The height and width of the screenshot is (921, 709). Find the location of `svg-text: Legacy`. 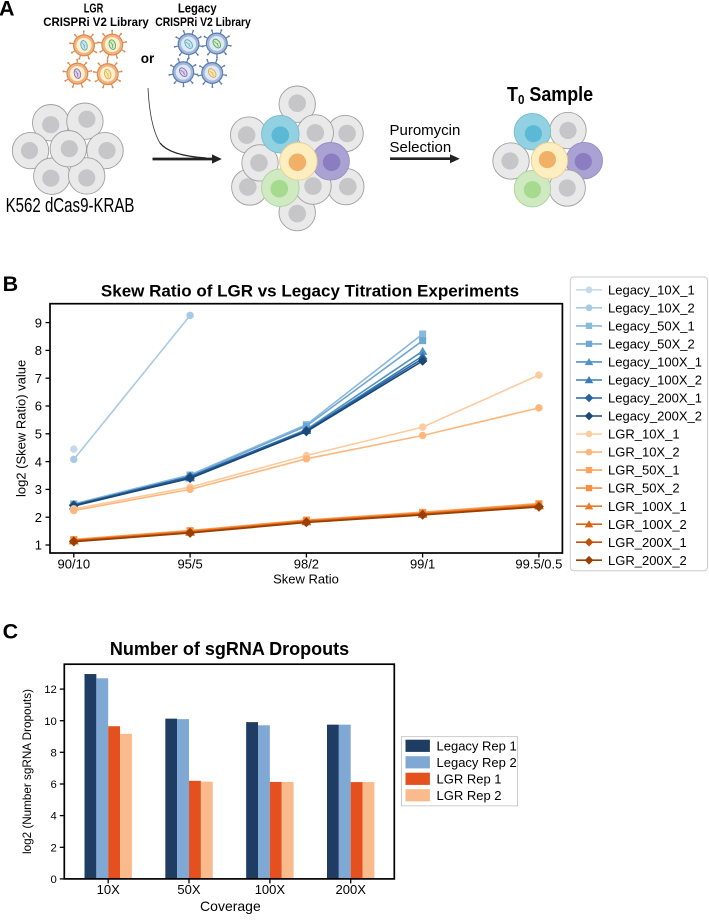

svg-text: Legacy is located at coordinates (197, 8).